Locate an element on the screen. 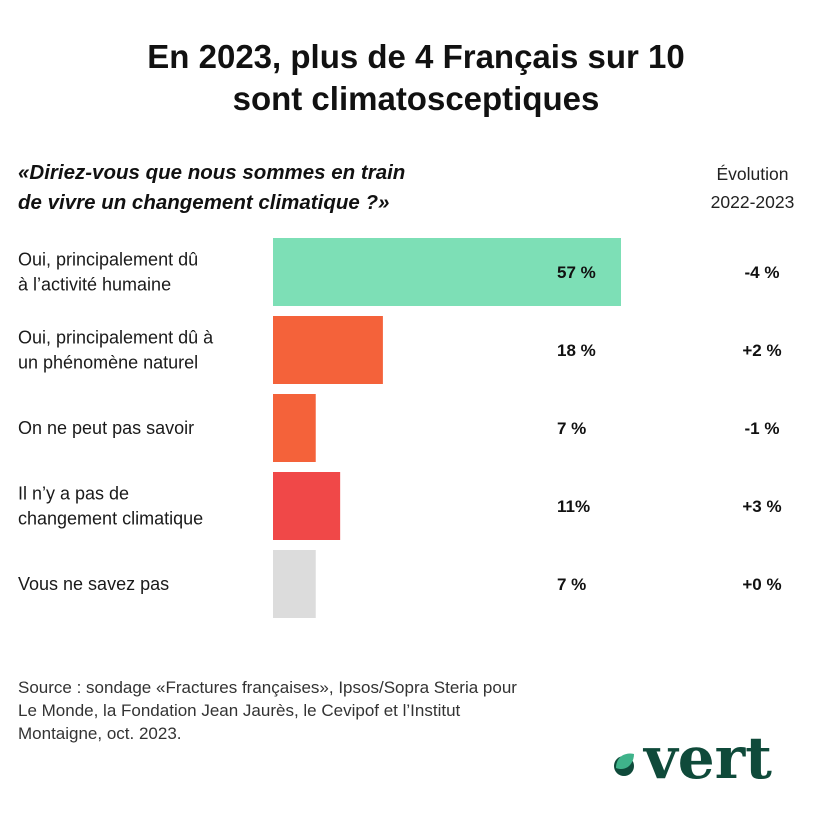 The width and height of the screenshot is (832, 816). survey-question-line-2: de vivre un changement climatique ?» is located at coordinates (204, 202).